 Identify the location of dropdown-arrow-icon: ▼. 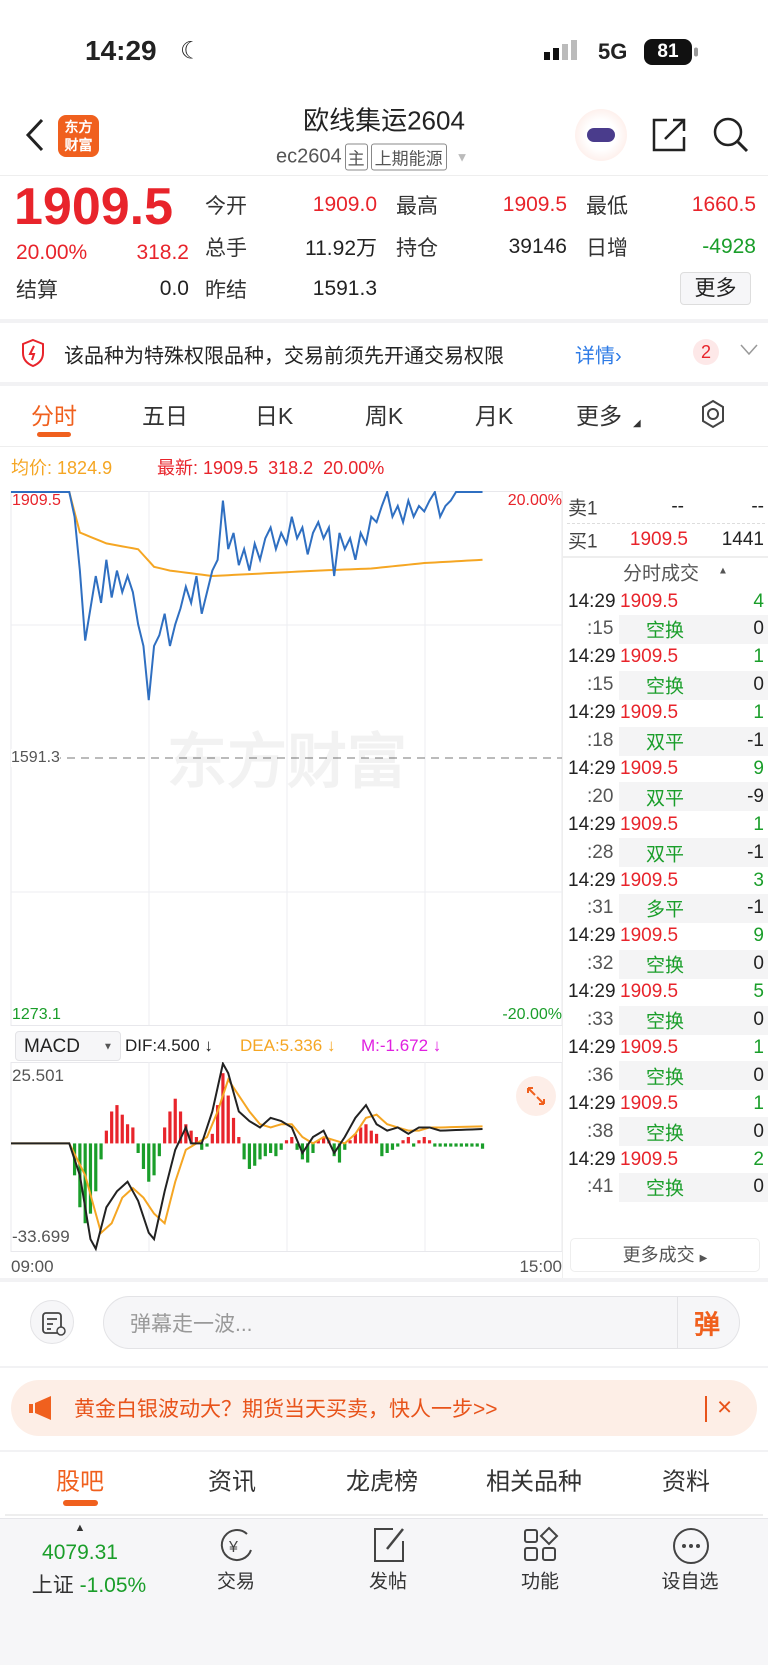
(108, 1047).